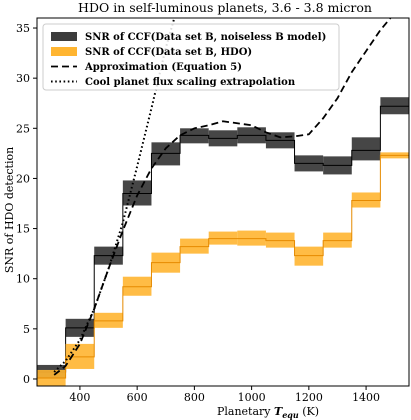 The height and width of the screenshot is (420, 411). What do you see at coordinates (137, 397) in the screenshot?
I see `x-tick-label-600: 600` at bounding box center [137, 397].